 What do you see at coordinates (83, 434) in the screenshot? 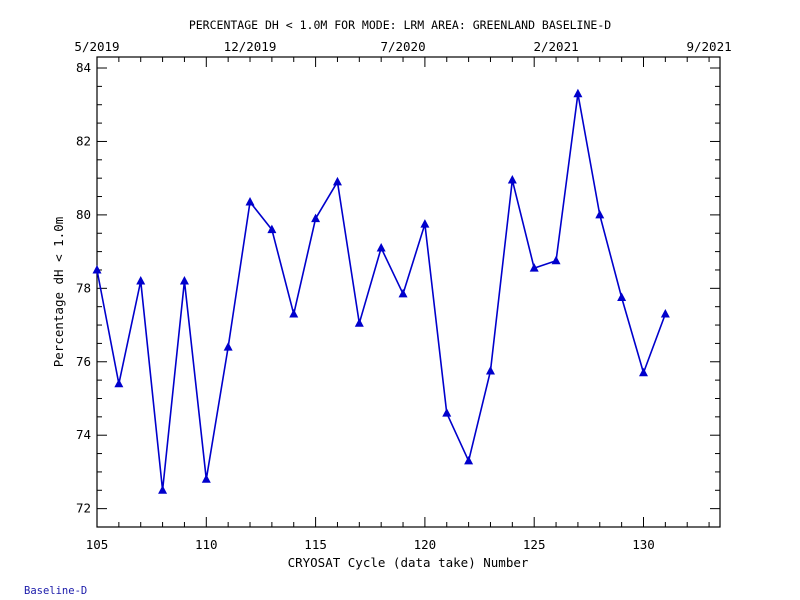
I see `y-tick-label: 74` at bounding box center [83, 434].